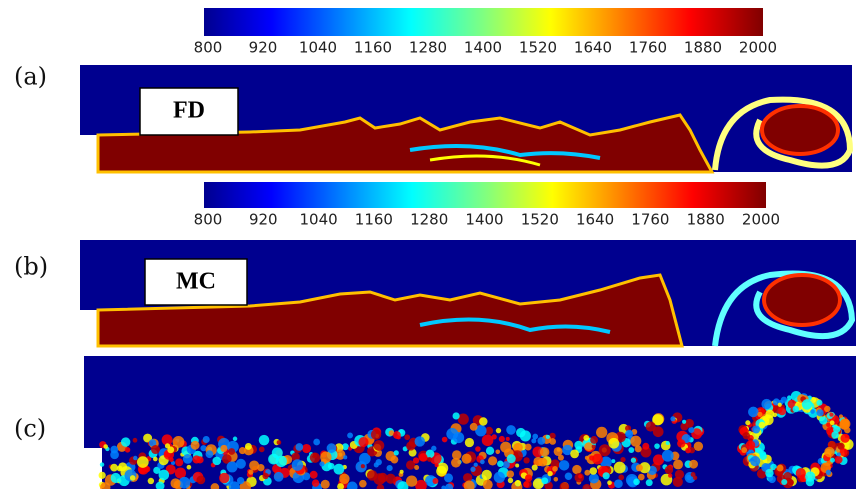 Image resolution: width=856 pixels, height=489 pixels. I want to click on panel-label: (c), so click(30, 429).